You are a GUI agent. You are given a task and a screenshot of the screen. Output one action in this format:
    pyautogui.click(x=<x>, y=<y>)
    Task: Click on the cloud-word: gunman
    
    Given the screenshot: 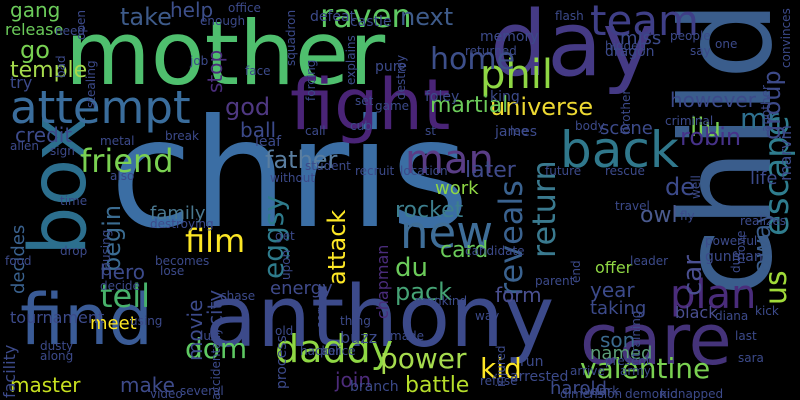 What is the action you would take?
    pyautogui.click(x=734, y=257)
    